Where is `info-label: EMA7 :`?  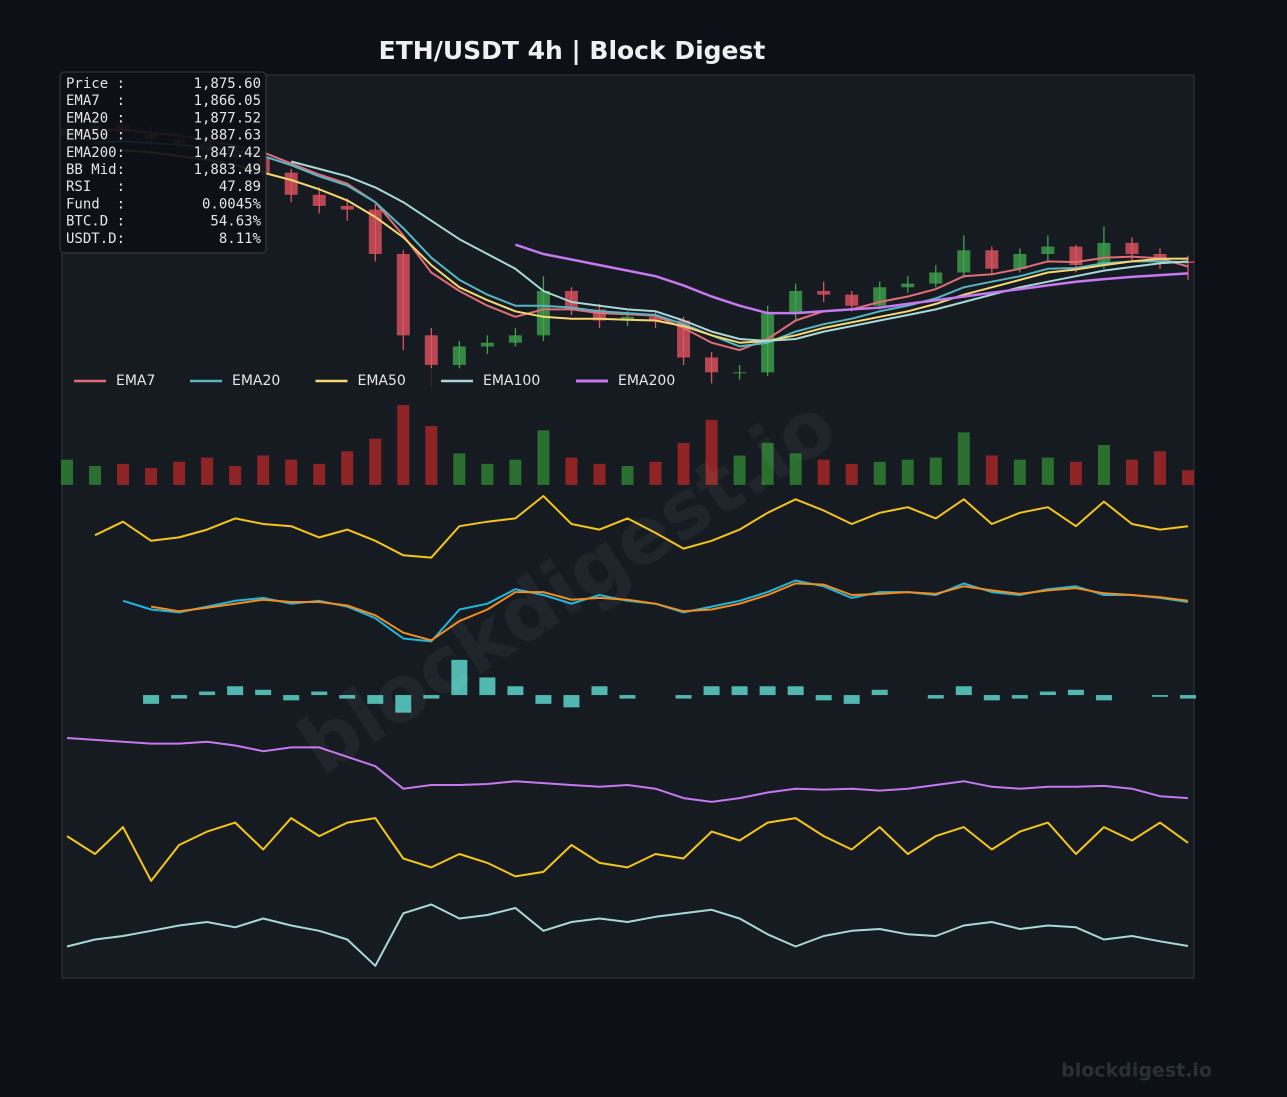
info-label: EMA7 : is located at coordinates (95, 101).